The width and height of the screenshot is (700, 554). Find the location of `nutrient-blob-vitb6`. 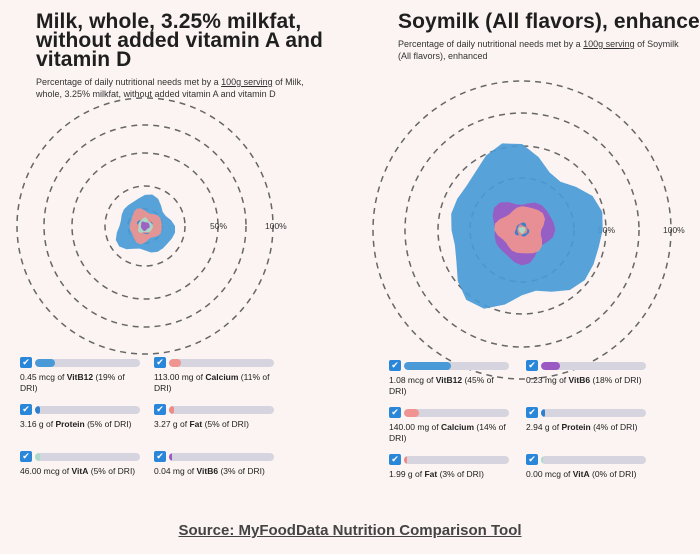

nutrient-blob-vitb6 is located at coordinates (145, 226).